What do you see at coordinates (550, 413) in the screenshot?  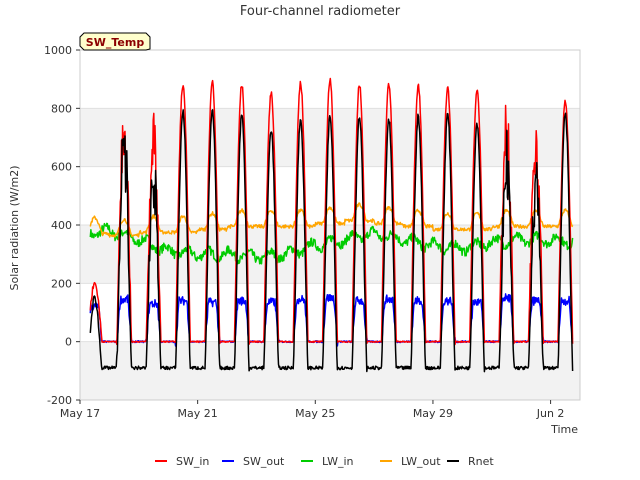 I see `x-tick-label: Jun 2` at bounding box center [550, 413].